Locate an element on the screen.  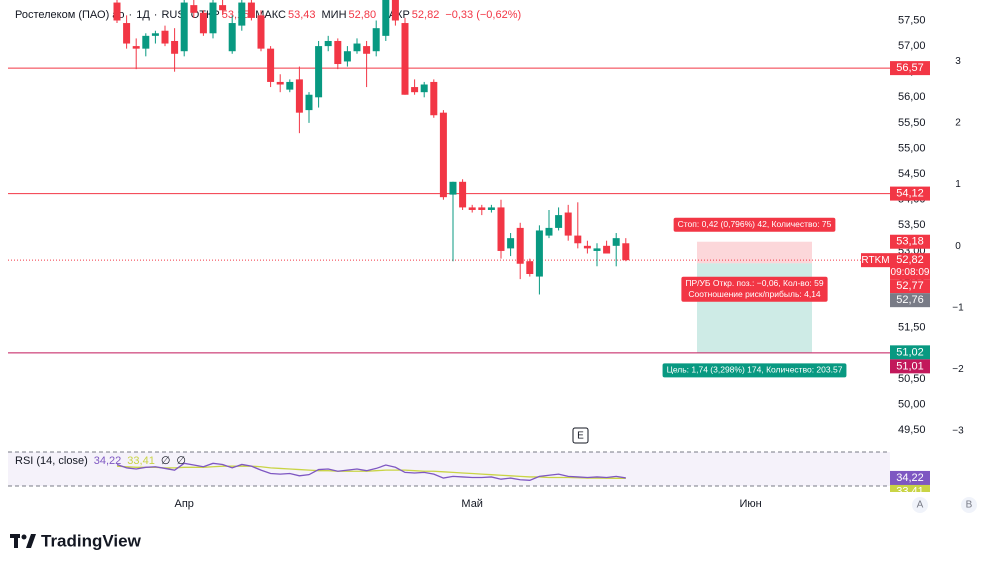
pl-label-bg is located at coordinates (754, 289).